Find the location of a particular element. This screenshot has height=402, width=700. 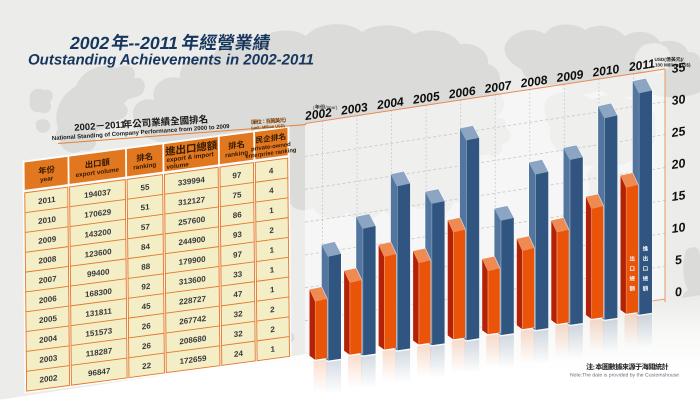

svg-text: 2002－2011 is located at coordinates (100, 127).